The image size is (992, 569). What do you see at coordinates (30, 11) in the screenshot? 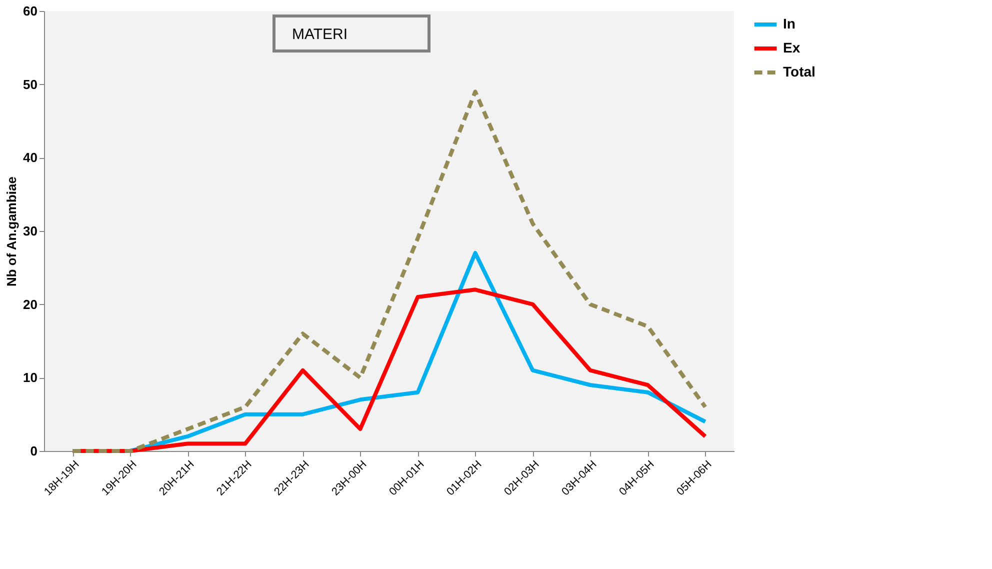
I see `y-tick-label: 60` at bounding box center [30, 11].